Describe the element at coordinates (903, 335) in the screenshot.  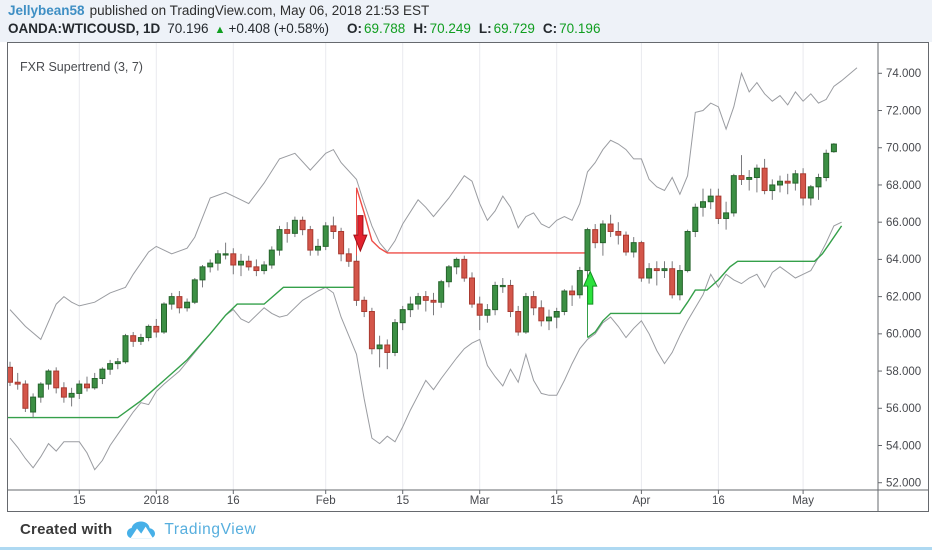
I see `price-axis-label: 60.000` at that location.